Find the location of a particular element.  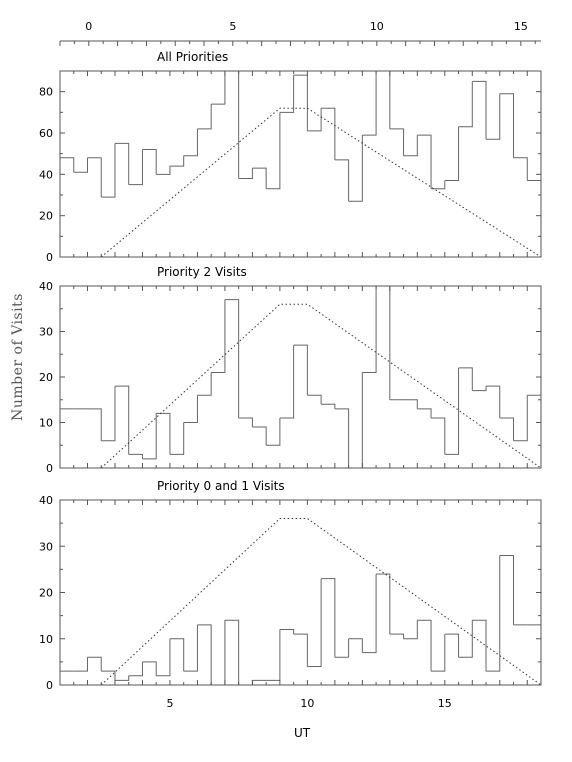

y-tick-label: 30 is located at coordinates (46, 546).